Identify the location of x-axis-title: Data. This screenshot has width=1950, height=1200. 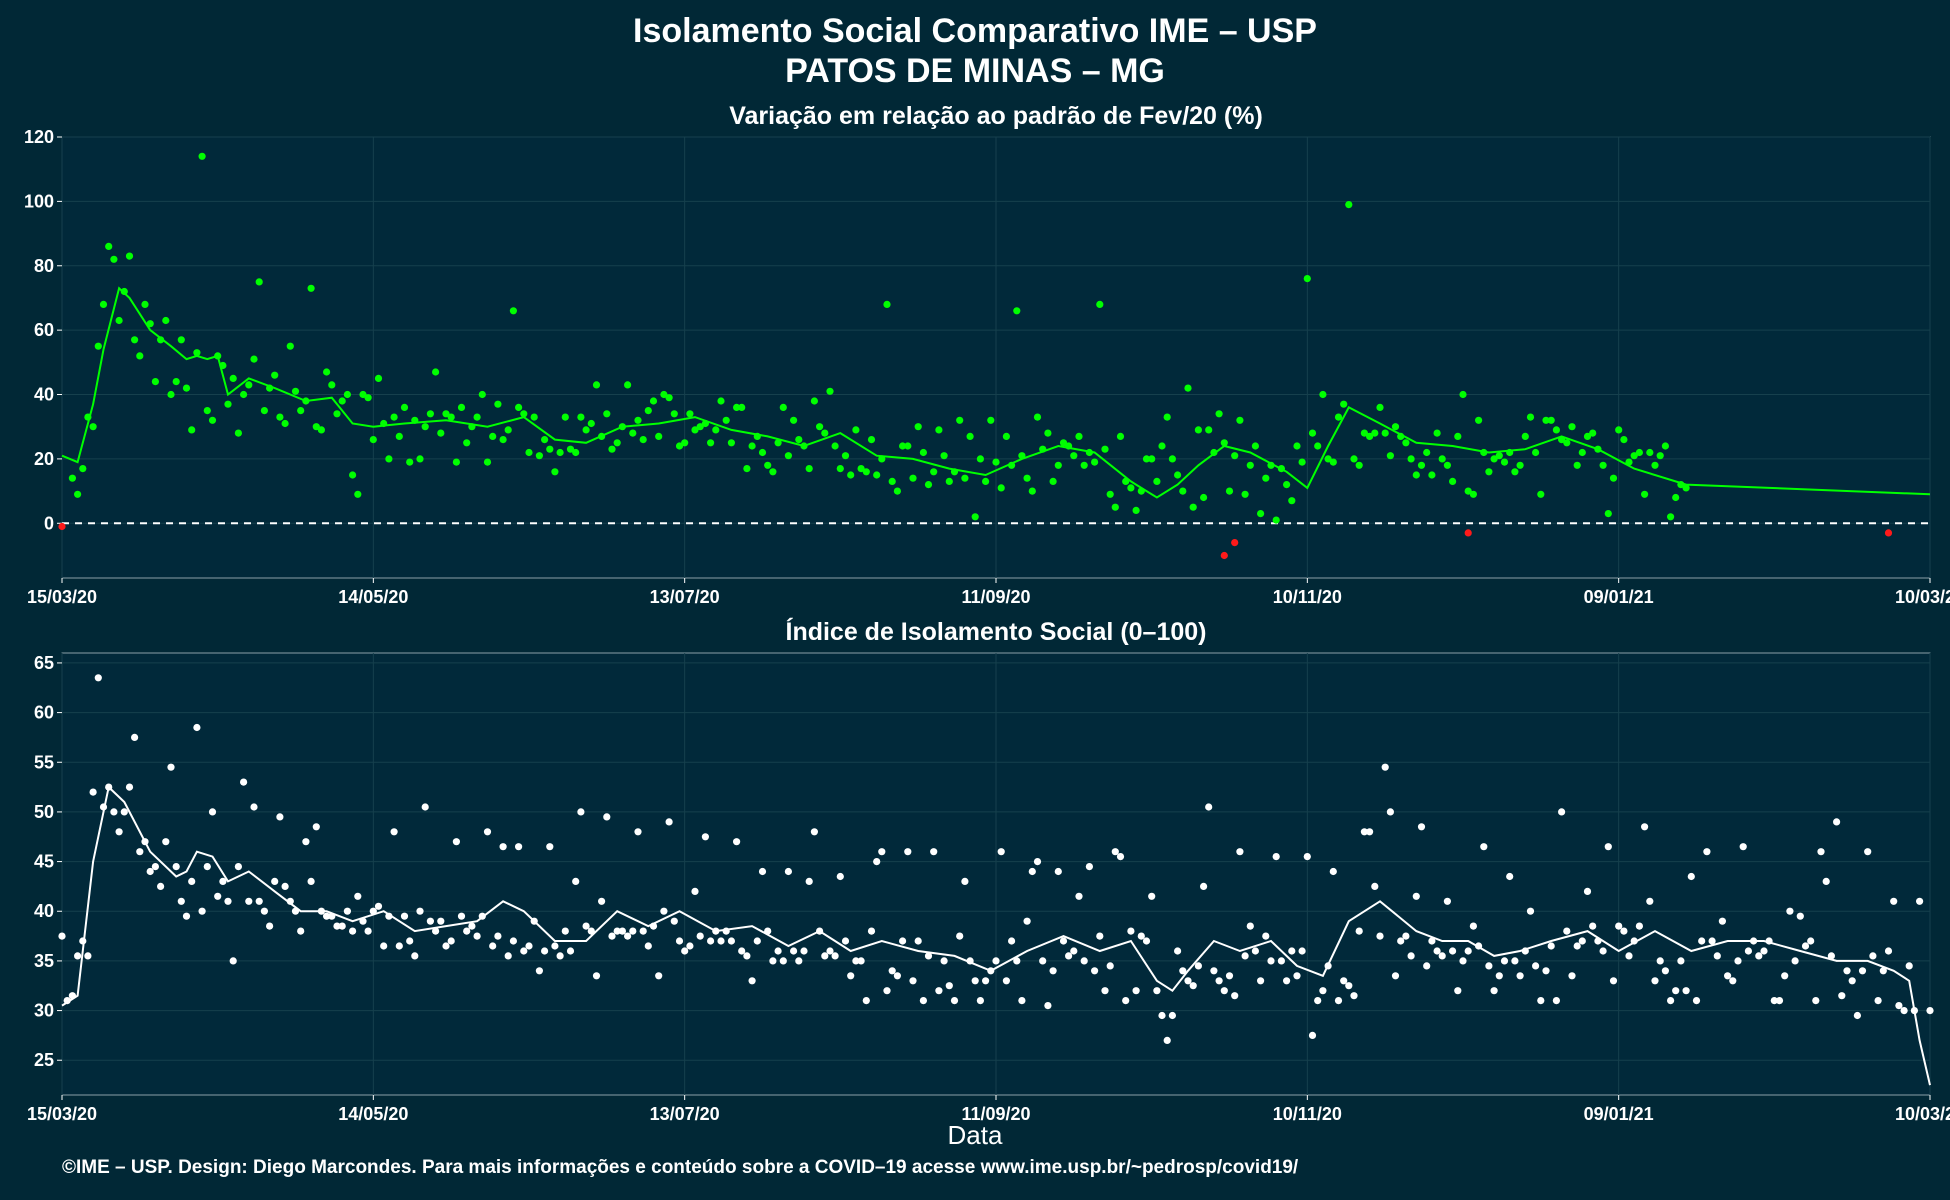
(975, 1135).